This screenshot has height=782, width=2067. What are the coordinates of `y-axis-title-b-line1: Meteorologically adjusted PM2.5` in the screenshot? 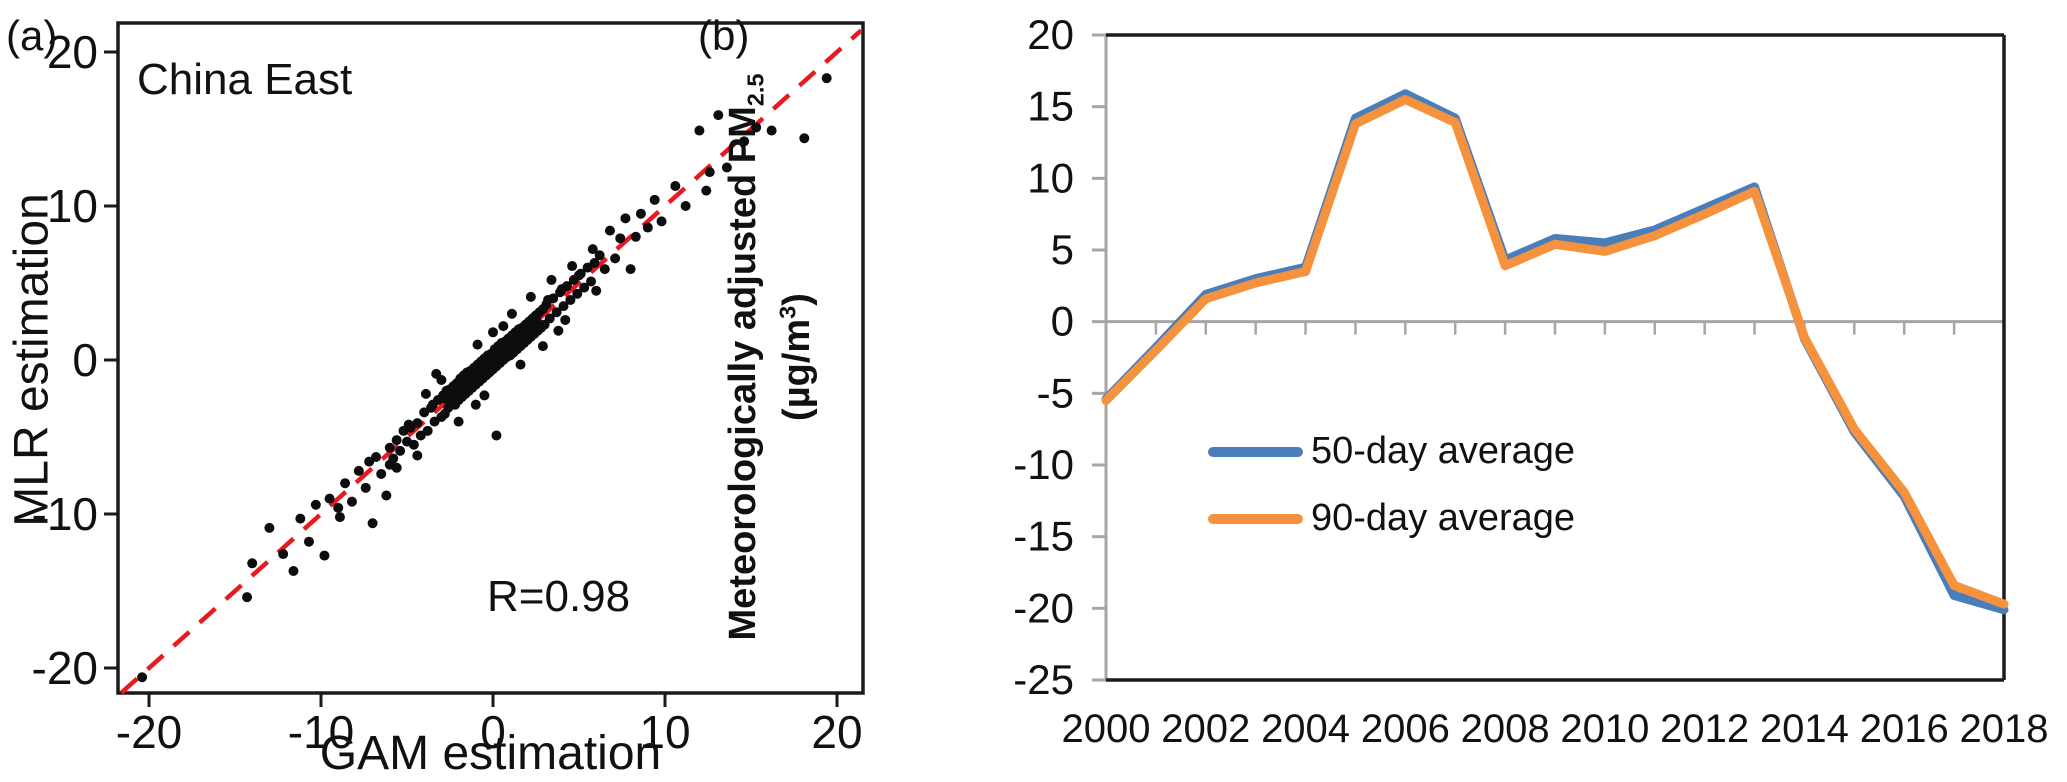 It's located at (745, 357).